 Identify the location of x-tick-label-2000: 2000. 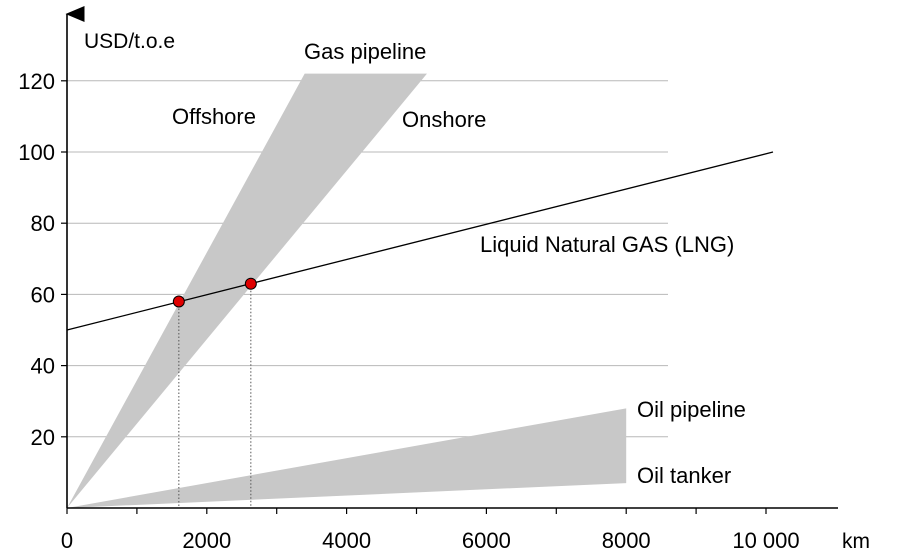
(206, 540).